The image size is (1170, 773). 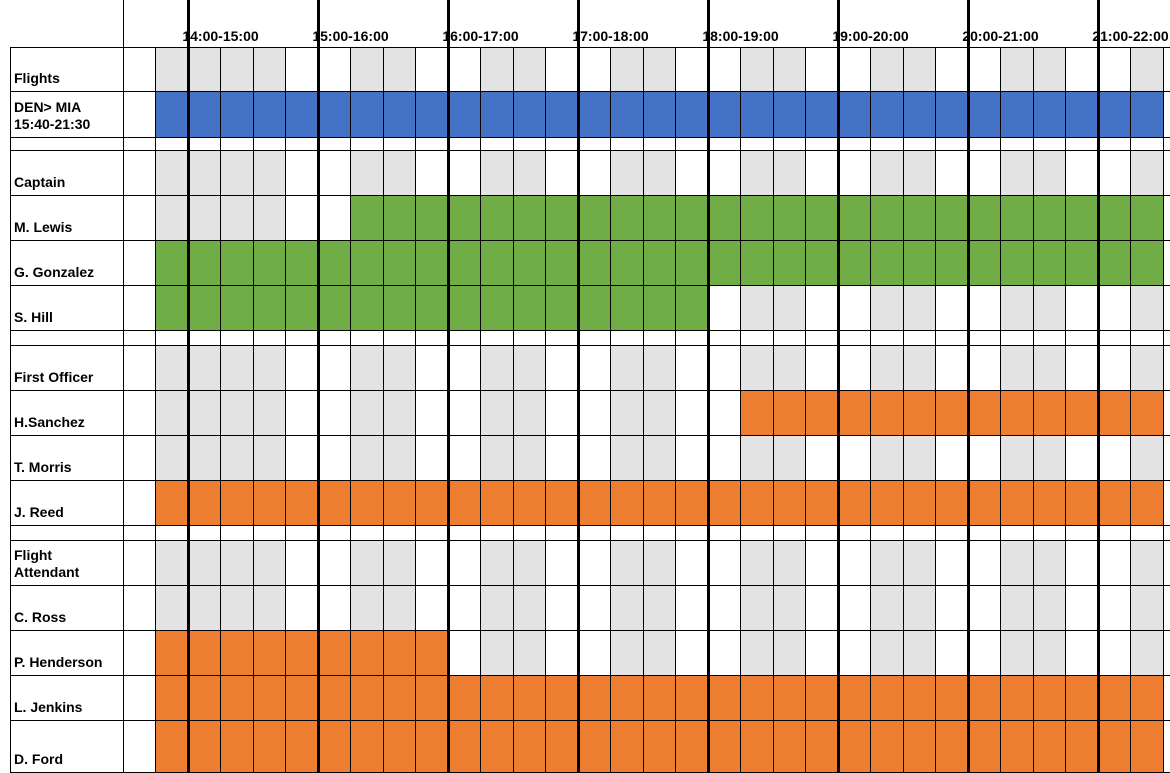 I want to click on grid-hline, so click(x=590, y=330).